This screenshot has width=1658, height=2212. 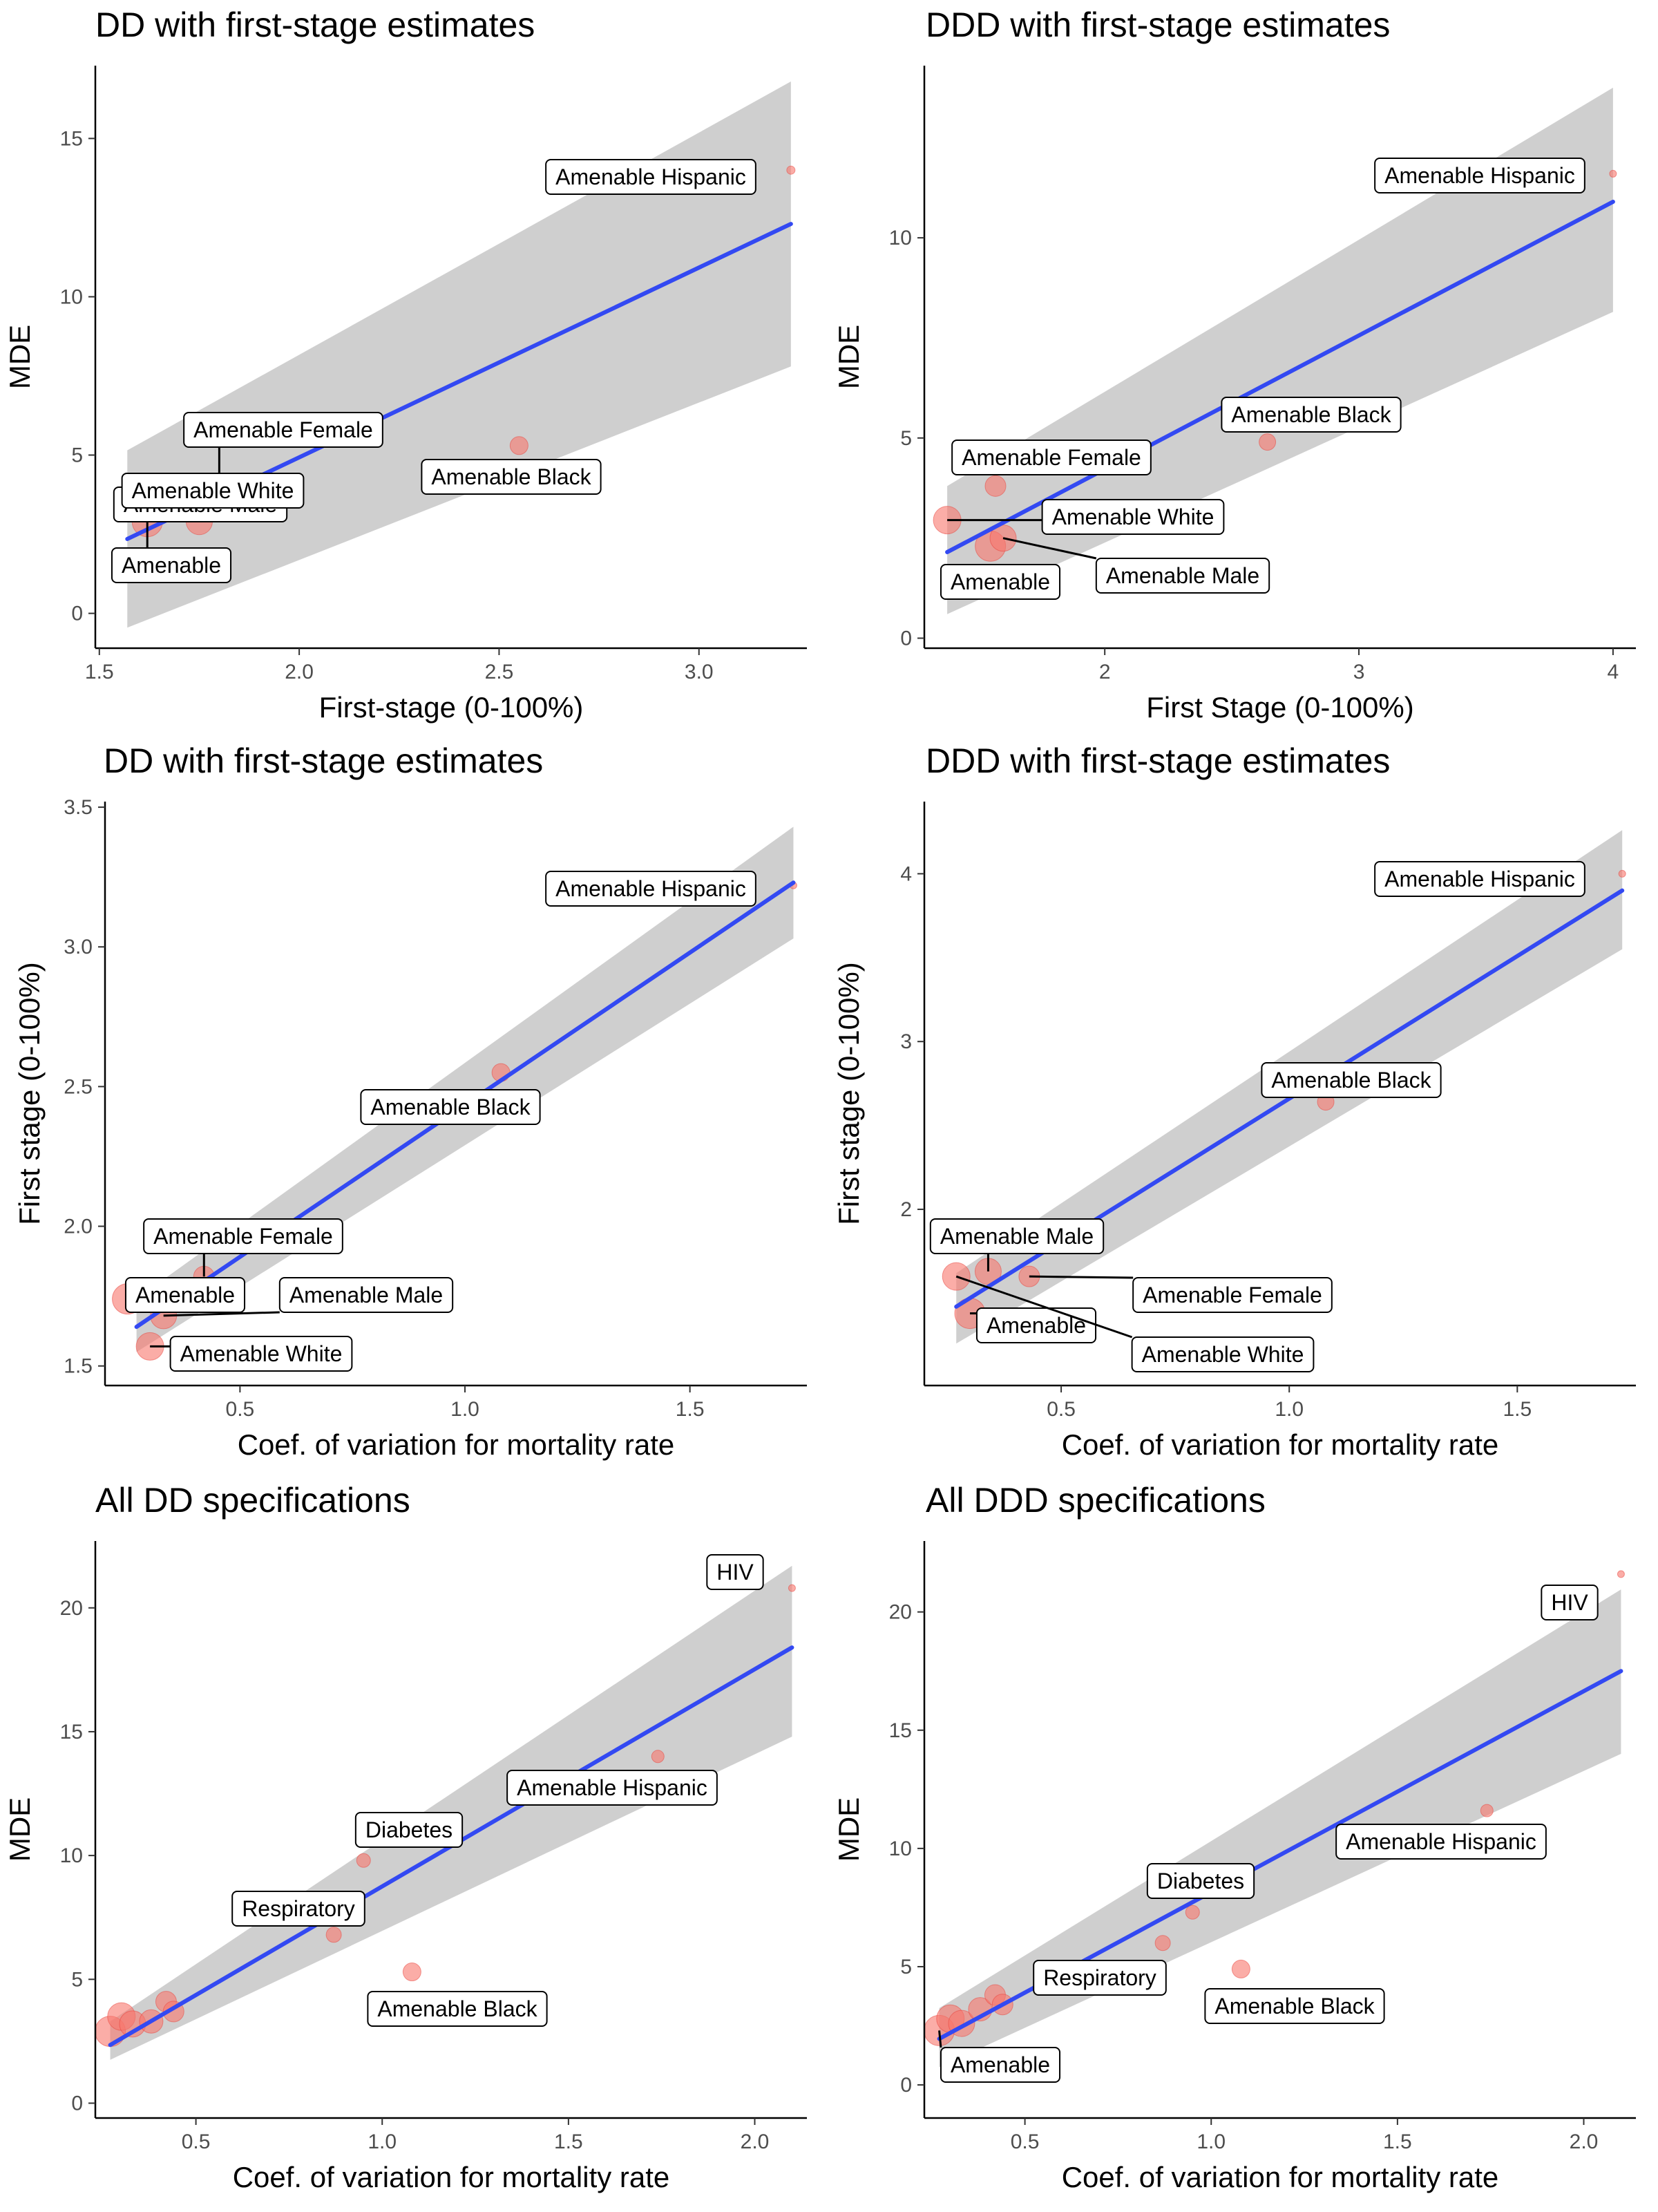 I want to click on x-tick-label: 4, so click(x=1613, y=672).